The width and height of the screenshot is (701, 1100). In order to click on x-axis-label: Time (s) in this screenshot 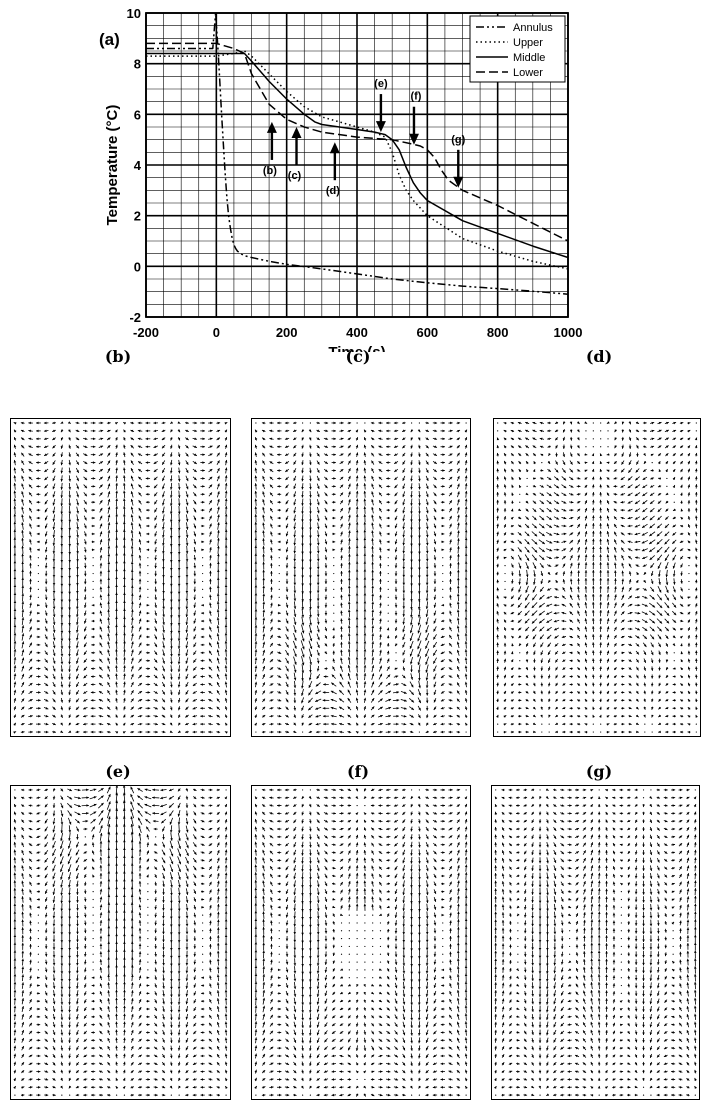, I will do `click(356, 348)`.